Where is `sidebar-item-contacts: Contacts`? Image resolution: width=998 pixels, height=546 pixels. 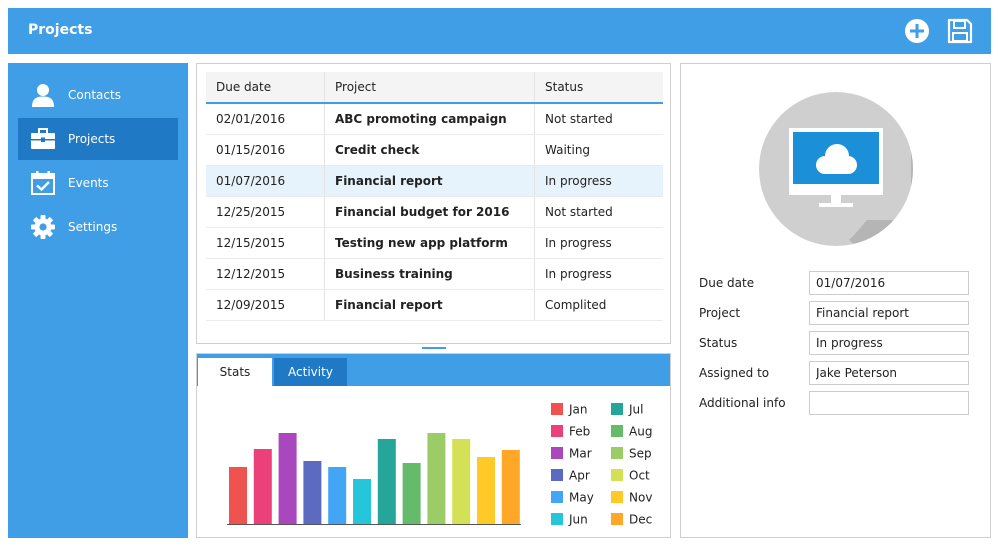 sidebar-item-contacts: Contacts is located at coordinates (98, 95).